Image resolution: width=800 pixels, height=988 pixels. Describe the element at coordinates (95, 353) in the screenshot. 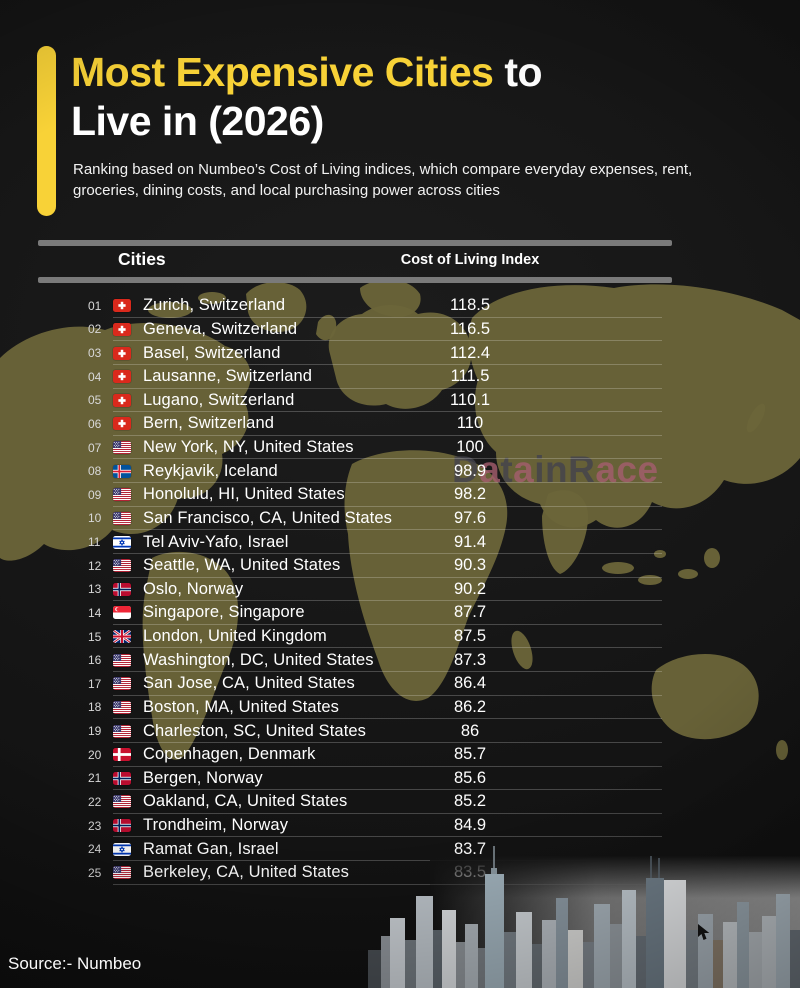

I see `rank-label: 03` at that location.